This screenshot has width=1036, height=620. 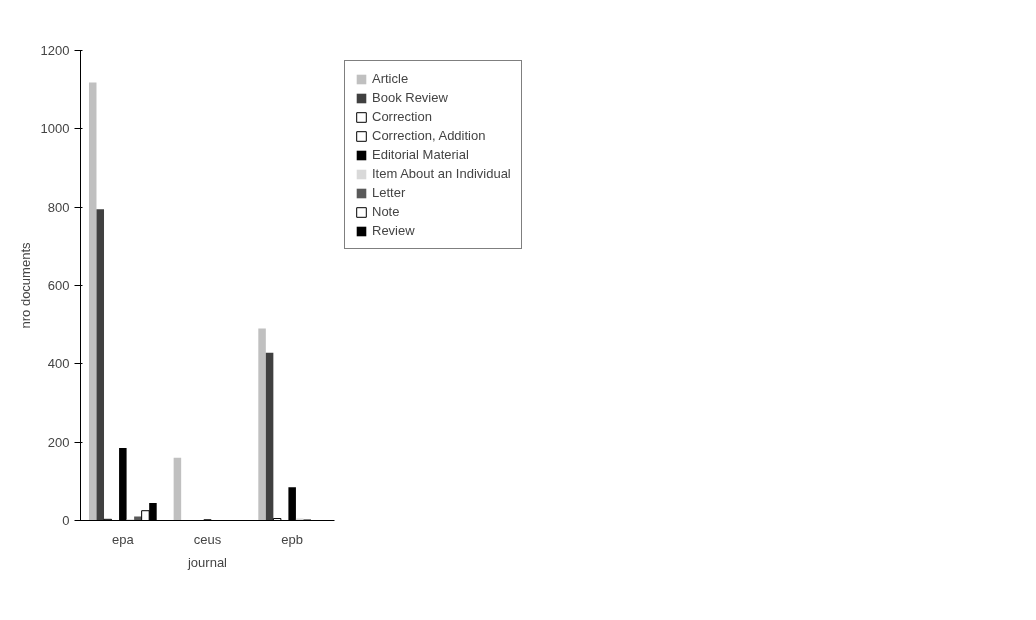 I want to click on x-tick-label: ceus, so click(x=207, y=539).